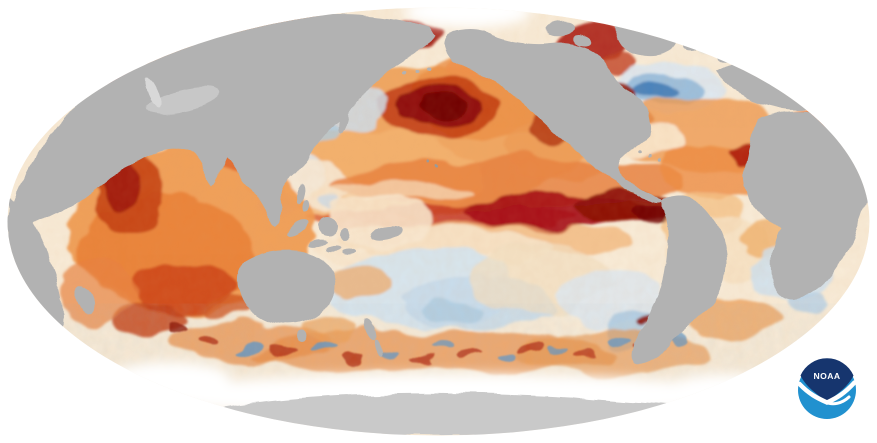 This screenshot has width=877, height=443. What do you see at coordinates (806, 207) in the screenshot?
I see `continent-africa` at bounding box center [806, 207].